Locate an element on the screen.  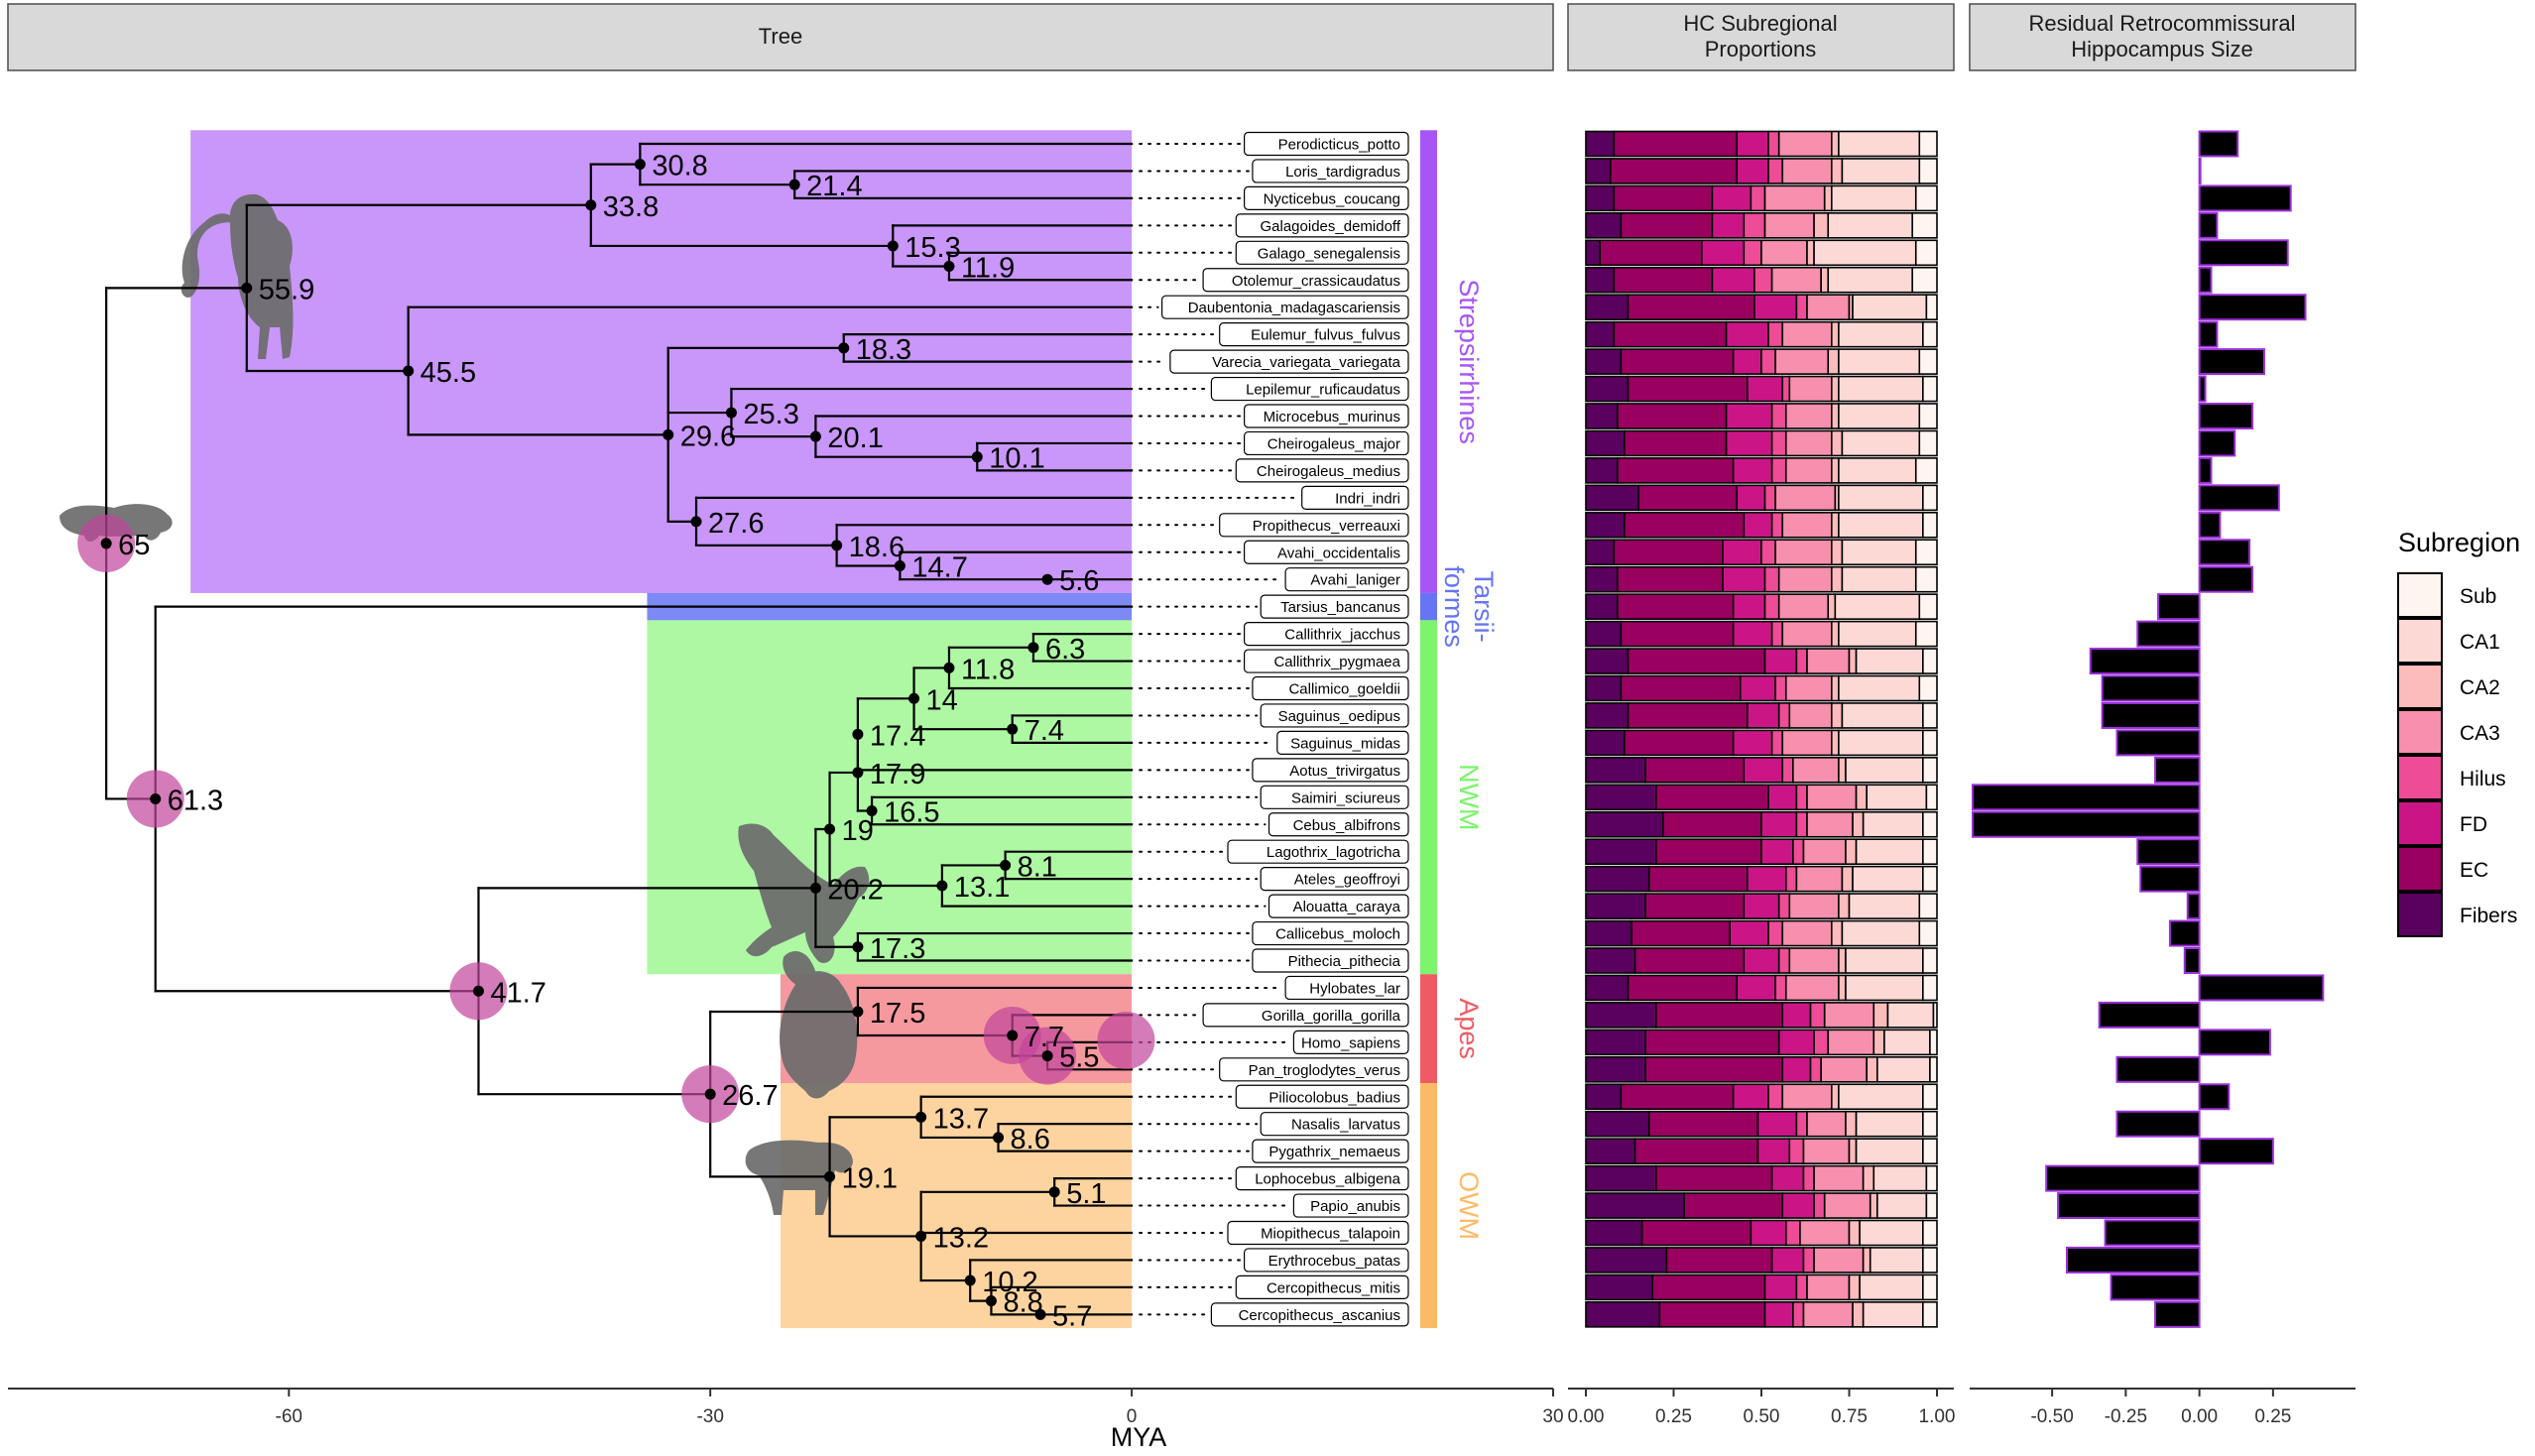
node-age-label: 26.7 is located at coordinates (750, 1096).